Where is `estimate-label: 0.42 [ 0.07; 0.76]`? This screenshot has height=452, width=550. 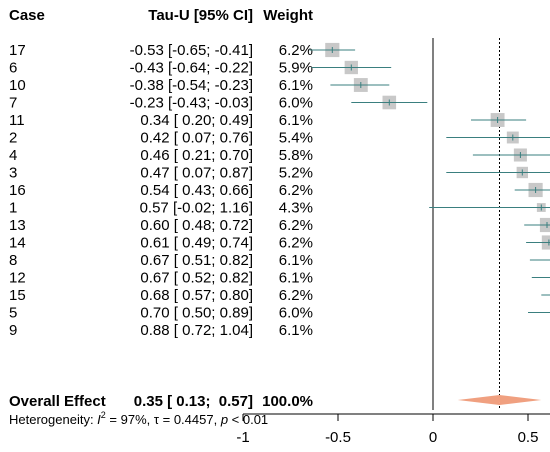 estimate-label: 0.42 [ 0.07; 0.76] is located at coordinates (196, 138).